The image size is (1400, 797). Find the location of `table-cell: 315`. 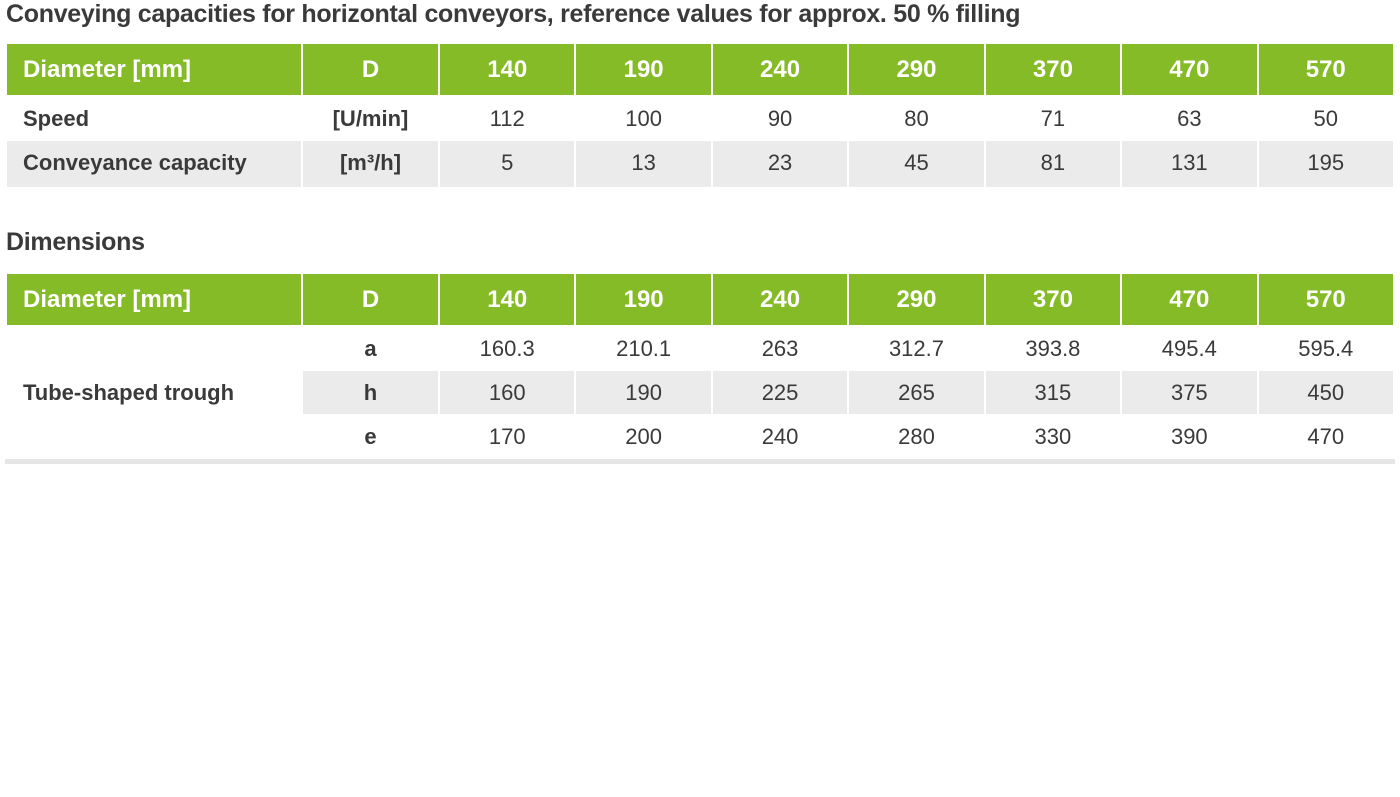

table-cell: 315 is located at coordinates (1053, 393).